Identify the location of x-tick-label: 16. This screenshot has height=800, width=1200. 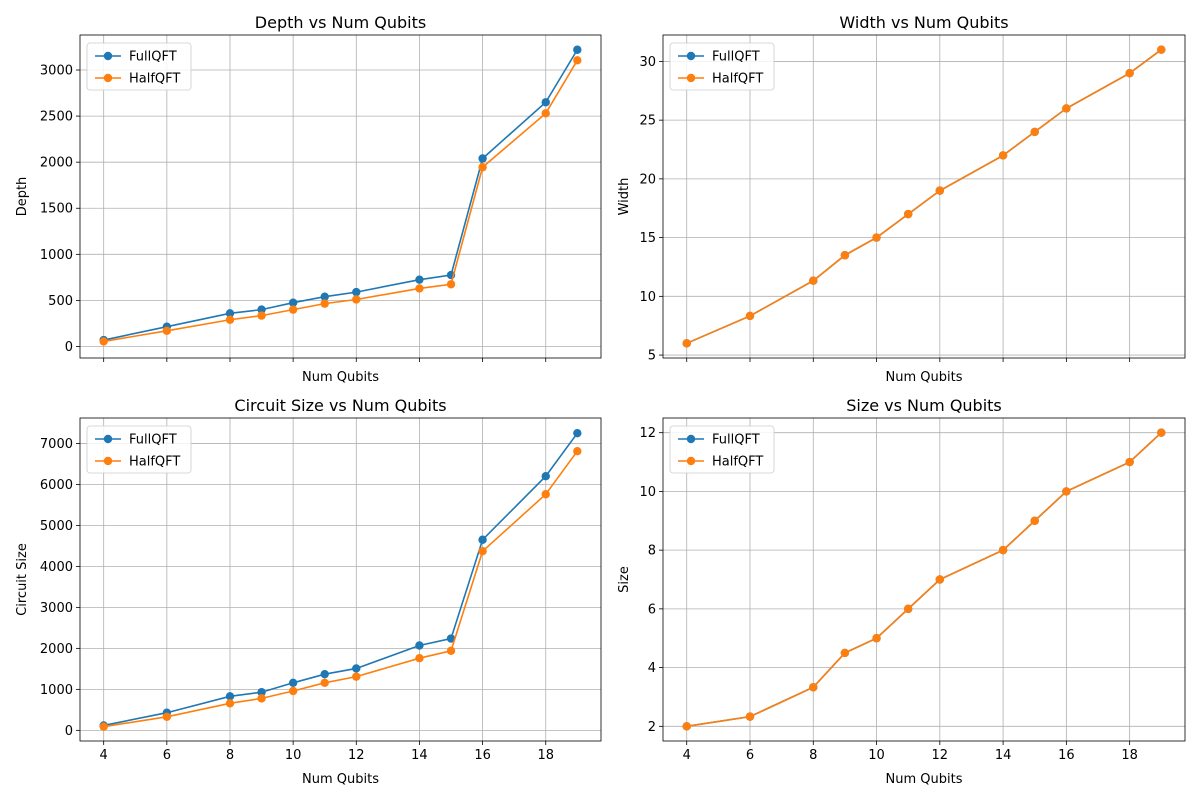
(482, 755).